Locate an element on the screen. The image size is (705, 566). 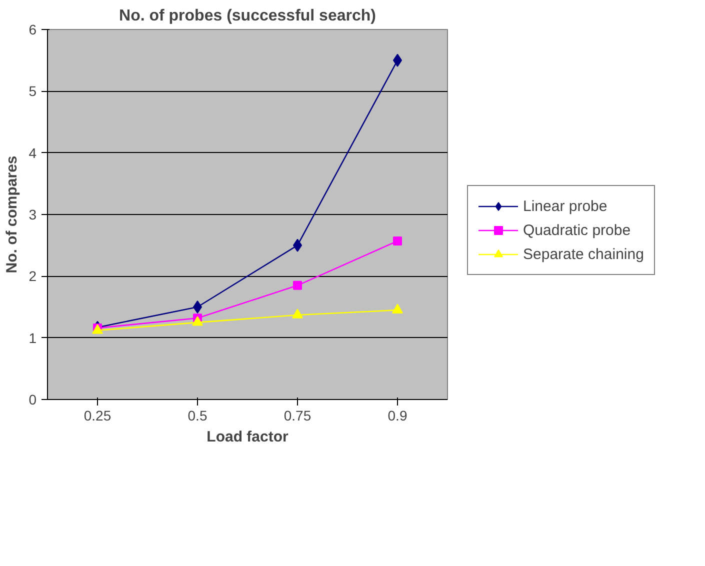
x-tick-label: 0.25 is located at coordinates (98, 416).